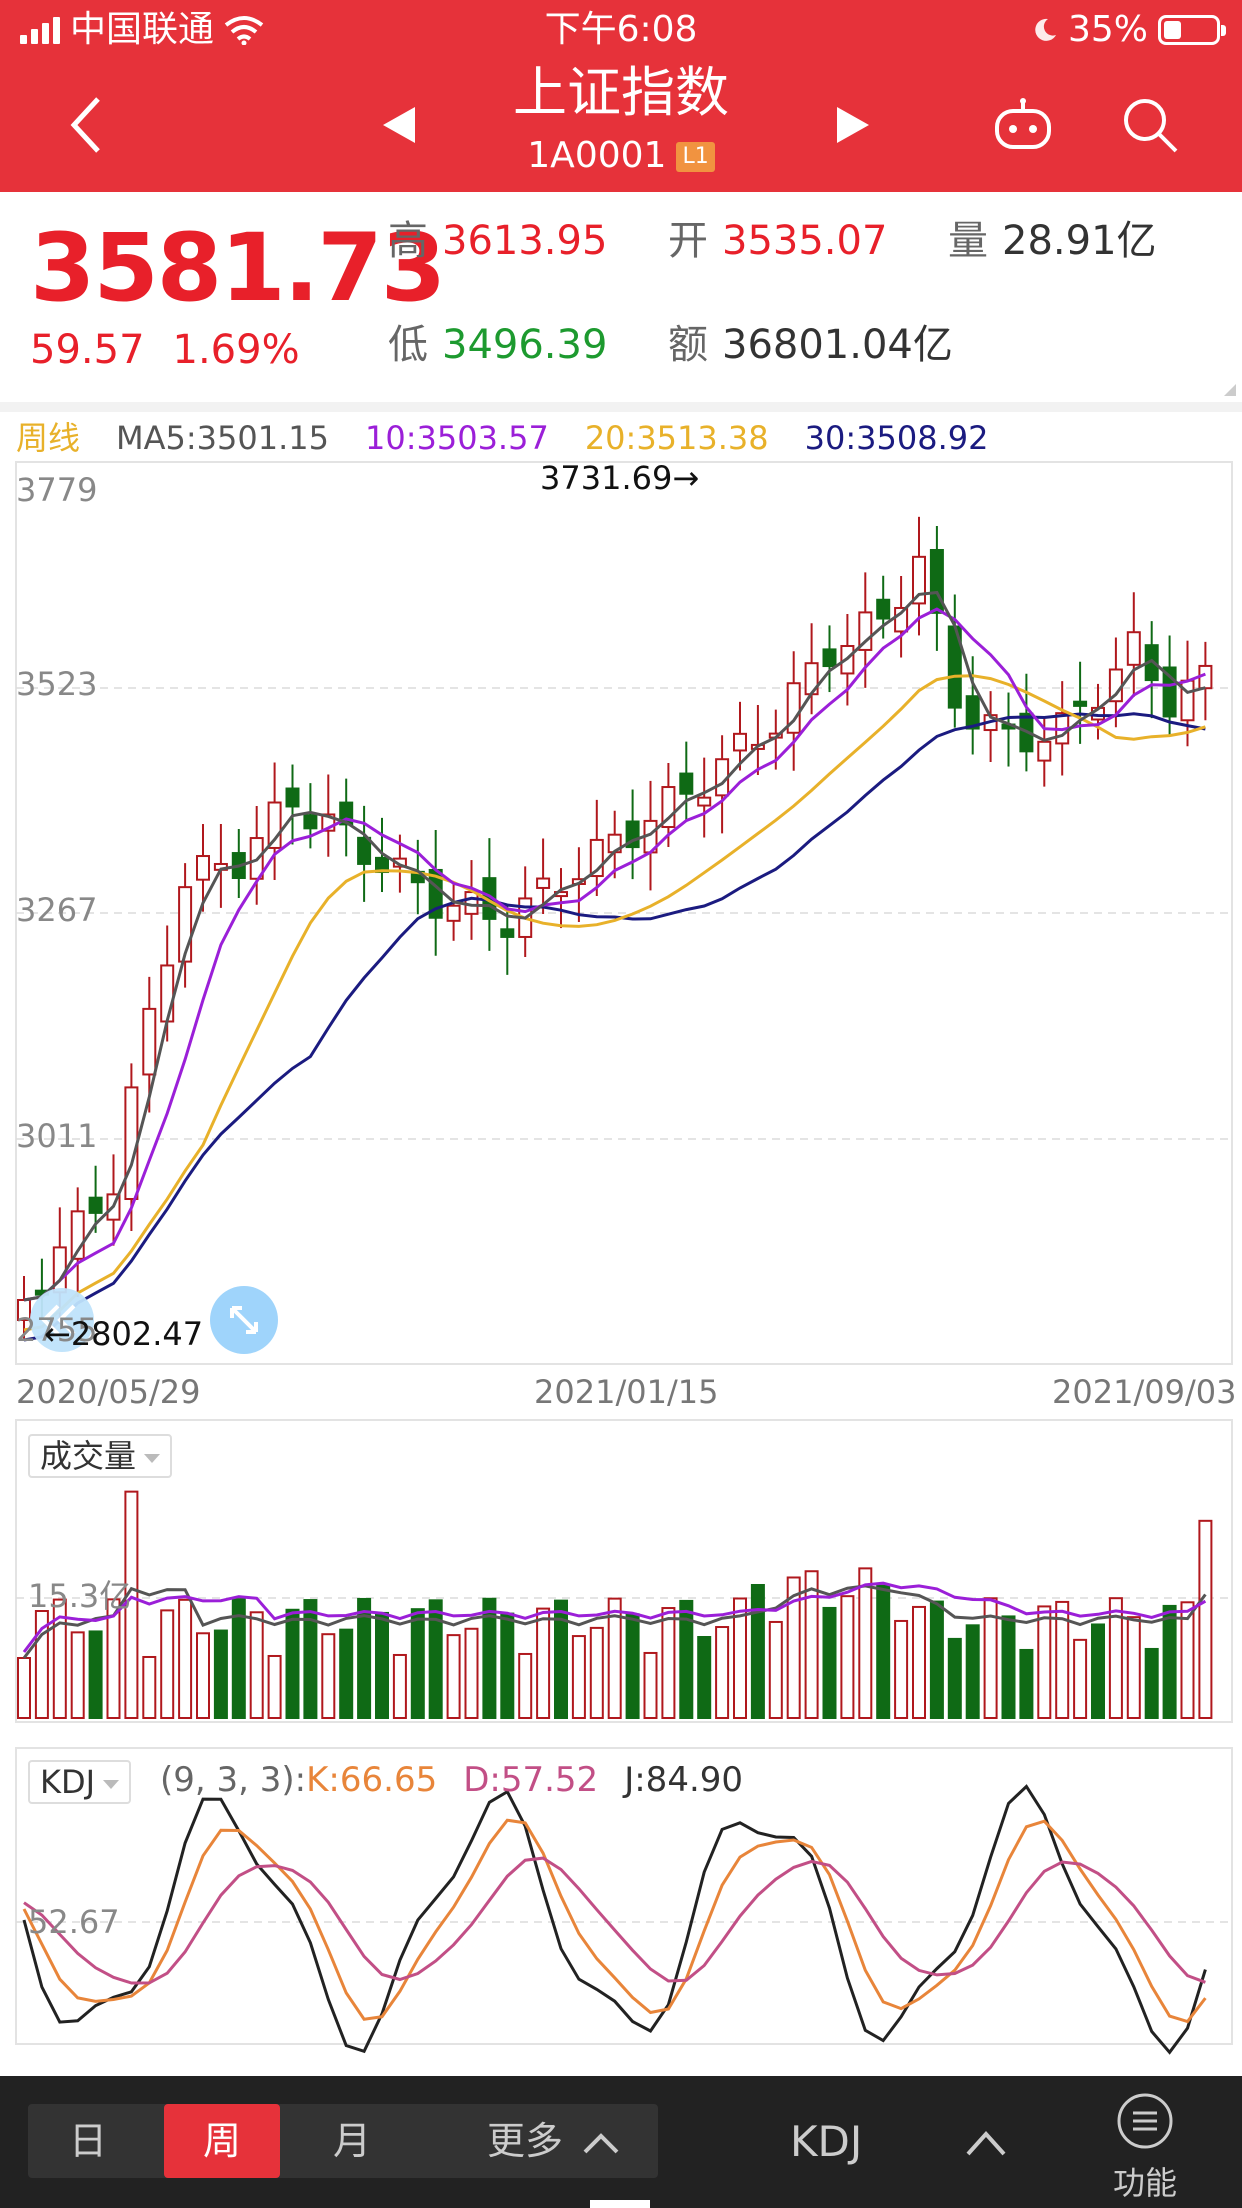  What do you see at coordinates (57, 490) in the screenshot?
I see `y-tick-label: 3779` at bounding box center [57, 490].